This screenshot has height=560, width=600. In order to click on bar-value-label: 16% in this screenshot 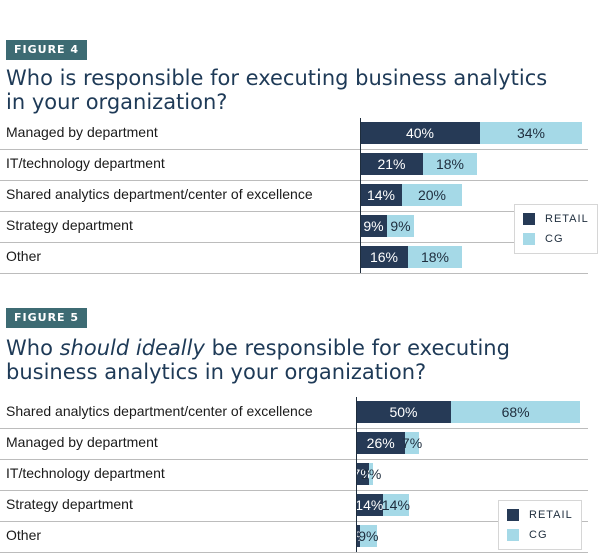, I will do `click(384, 257)`.